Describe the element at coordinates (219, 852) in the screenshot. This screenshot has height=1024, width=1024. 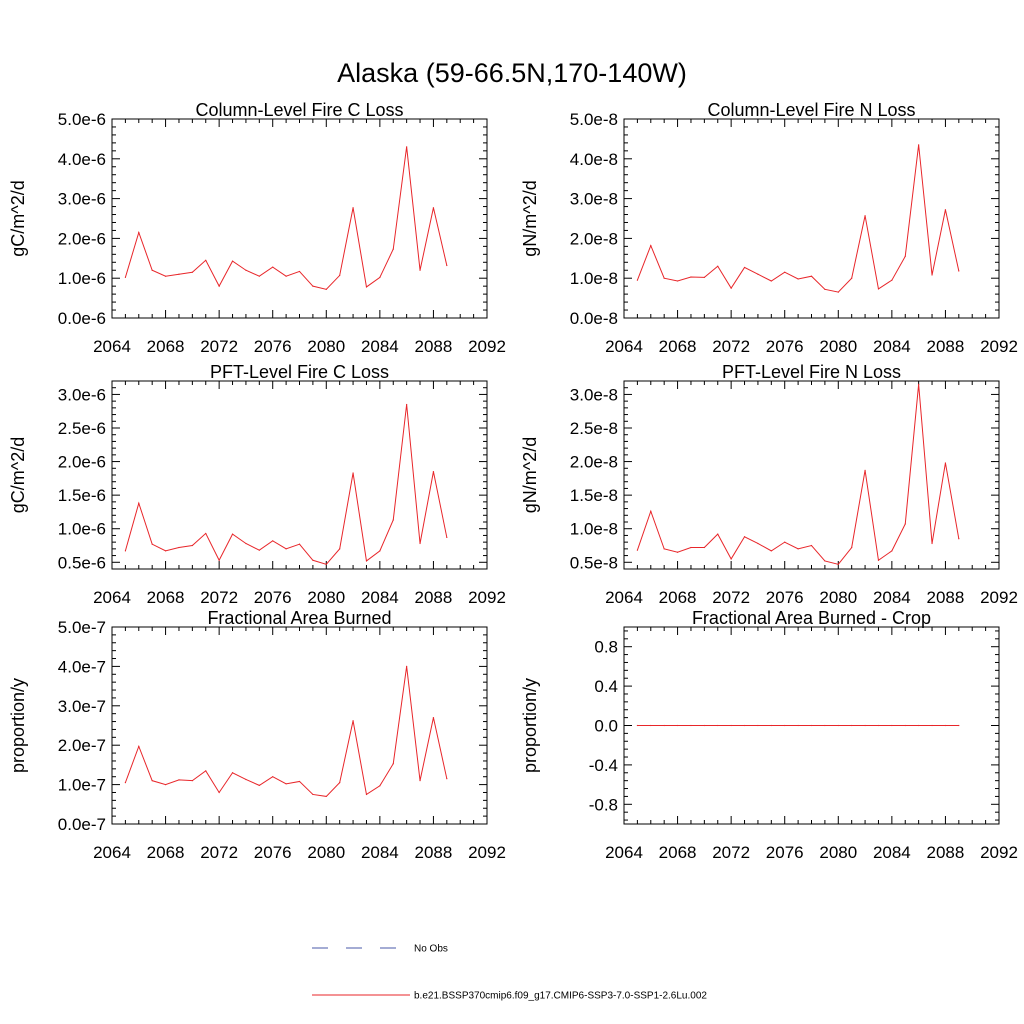
I see `x-tick-label: 2072` at that location.